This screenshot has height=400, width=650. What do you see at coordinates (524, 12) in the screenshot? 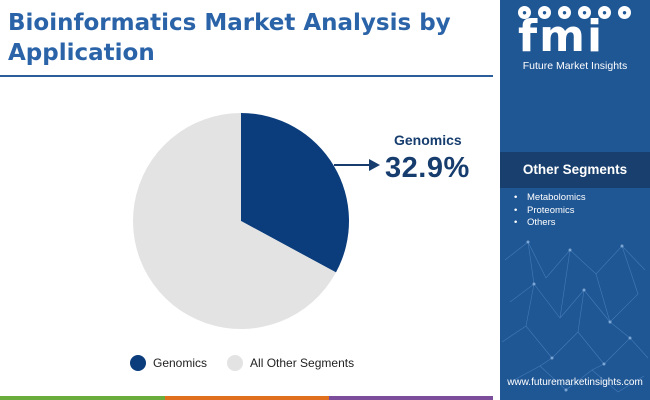
I see `flask-icon: ●` at bounding box center [524, 12].